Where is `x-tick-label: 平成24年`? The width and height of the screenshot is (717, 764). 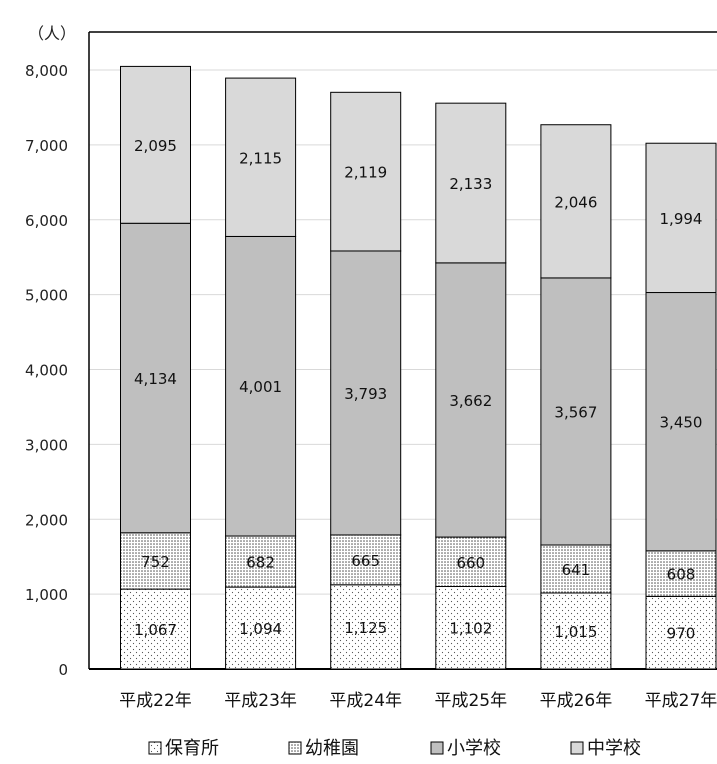 x-tick-label: 平成24年 is located at coordinates (365, 701).